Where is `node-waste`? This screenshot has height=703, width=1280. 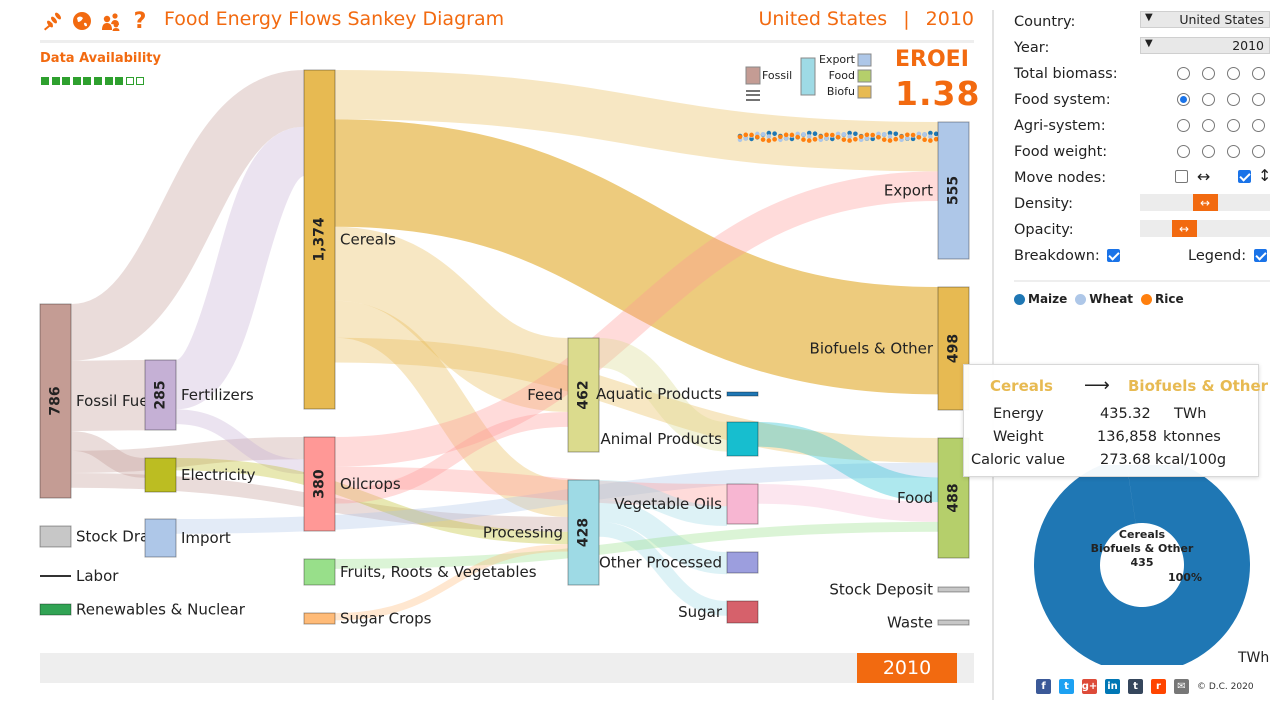 node-waste is located at coordinates (953, 622).